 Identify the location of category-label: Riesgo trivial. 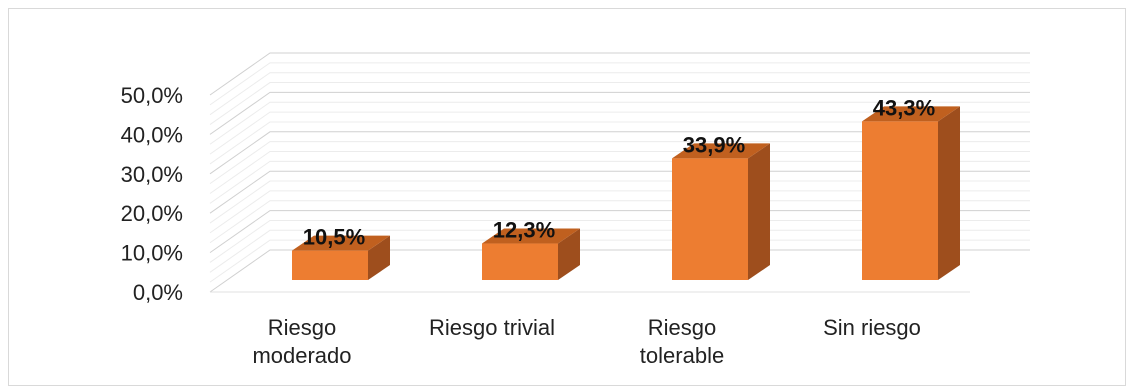
(492, 327).